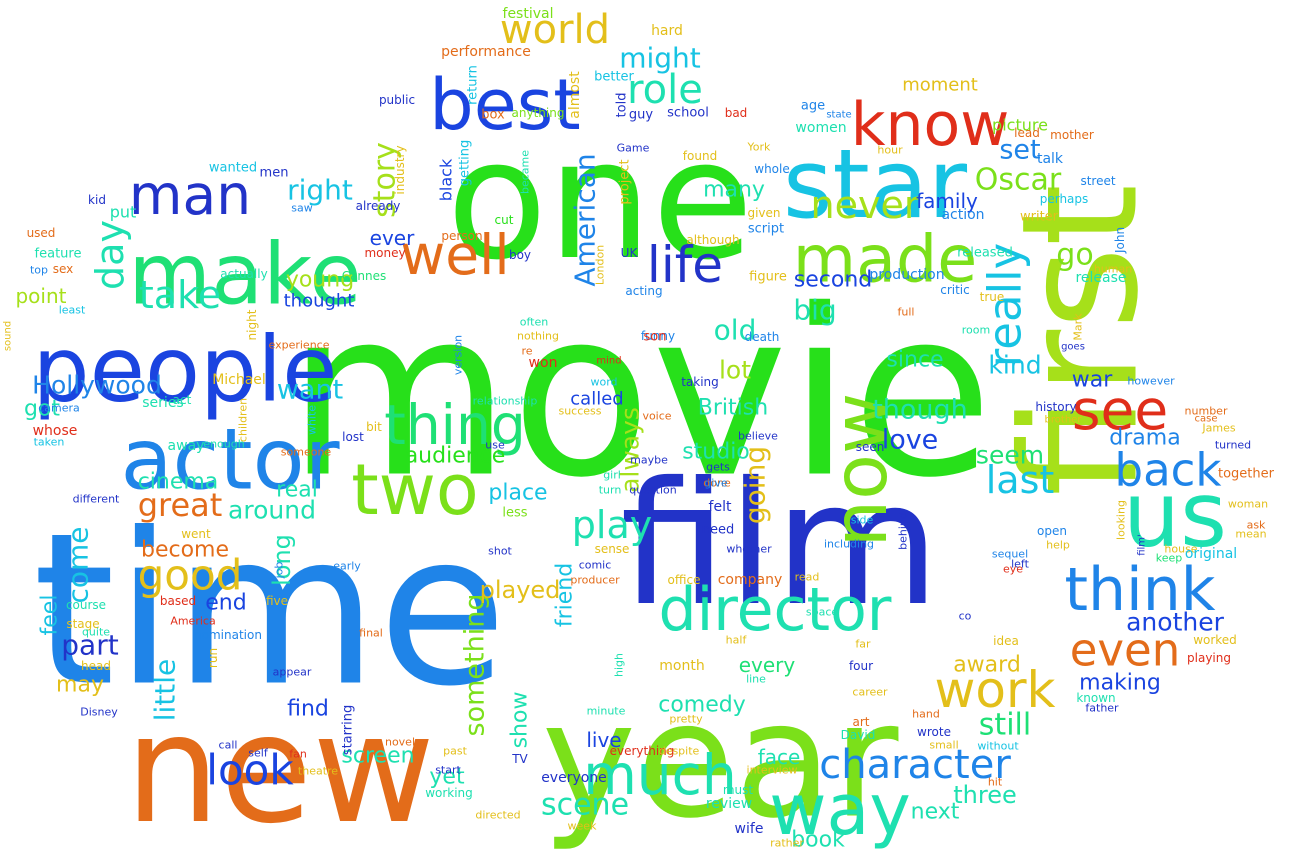 Image resolution: width=1290 pixels, height=858 pixels. What do you see at coordinates (595, 580) in the screenshot?
I see `cloud-word: producer` at bounding box center [595, 580].